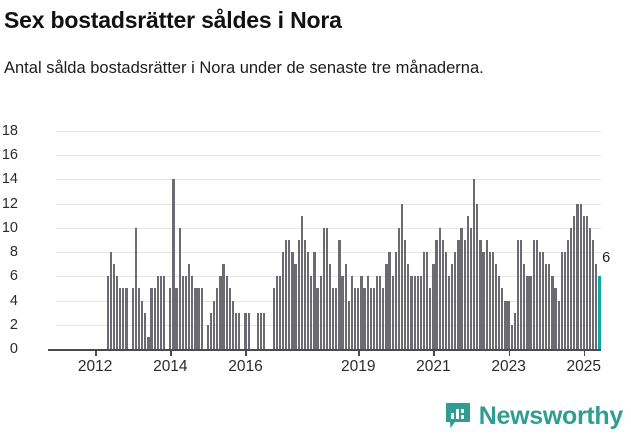  What do you see at coordinates (13, 349) in the screenshot?
I see `y-axis-tick-label: 0` at bounding box center [13, 349].